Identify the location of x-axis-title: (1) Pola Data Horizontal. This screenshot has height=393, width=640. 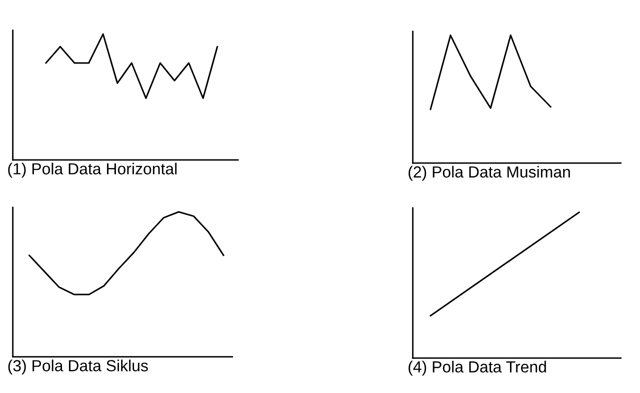
(92, 170).